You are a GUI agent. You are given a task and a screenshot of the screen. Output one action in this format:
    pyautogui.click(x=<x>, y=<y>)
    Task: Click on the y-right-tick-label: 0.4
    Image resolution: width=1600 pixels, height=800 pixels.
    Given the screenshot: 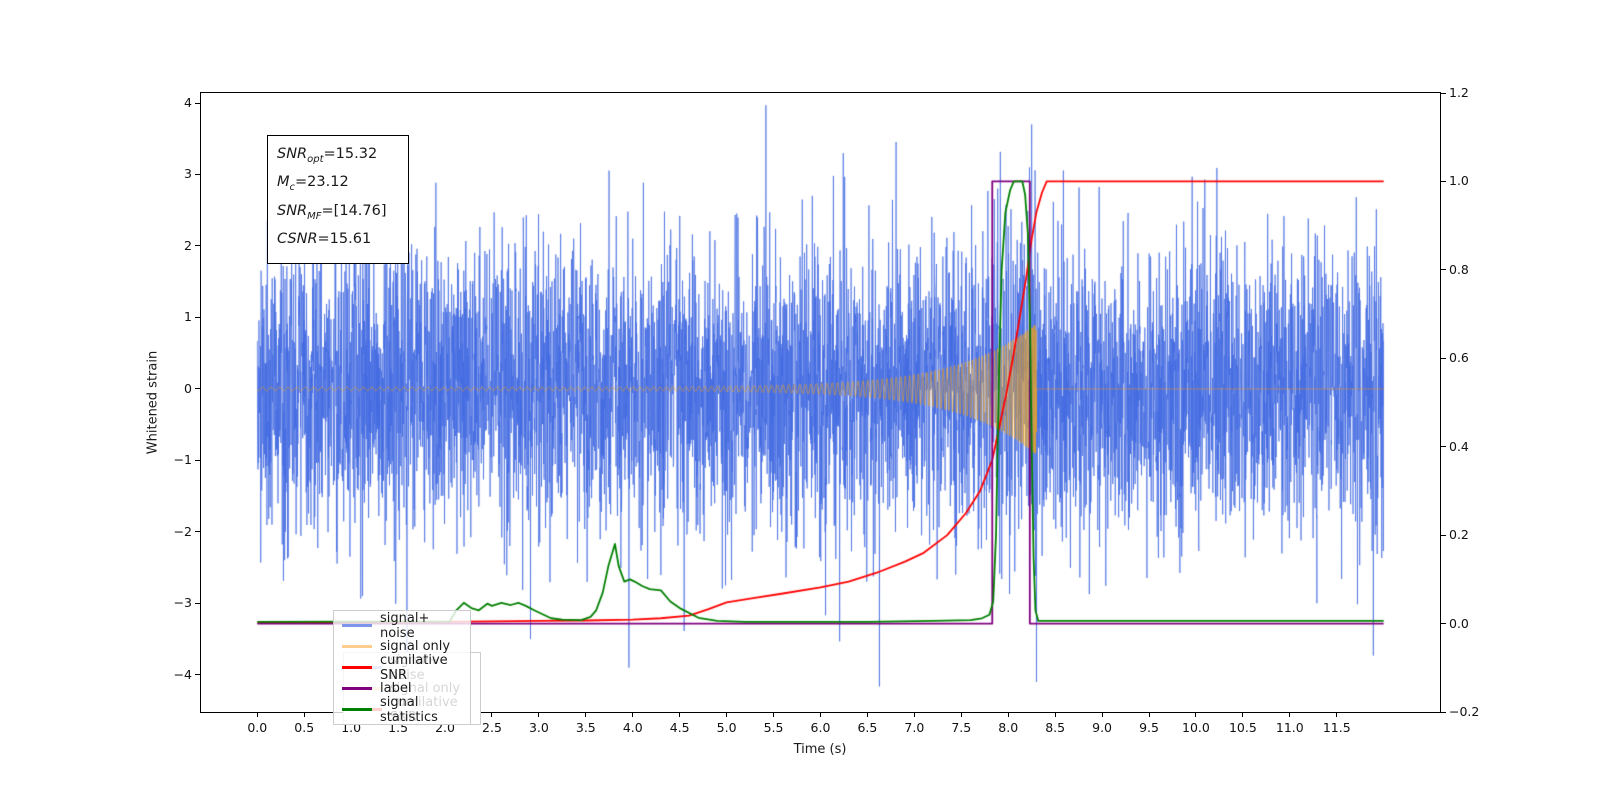 What is the action you would take?
    pyautogui.click(x=1459, y=446)
    